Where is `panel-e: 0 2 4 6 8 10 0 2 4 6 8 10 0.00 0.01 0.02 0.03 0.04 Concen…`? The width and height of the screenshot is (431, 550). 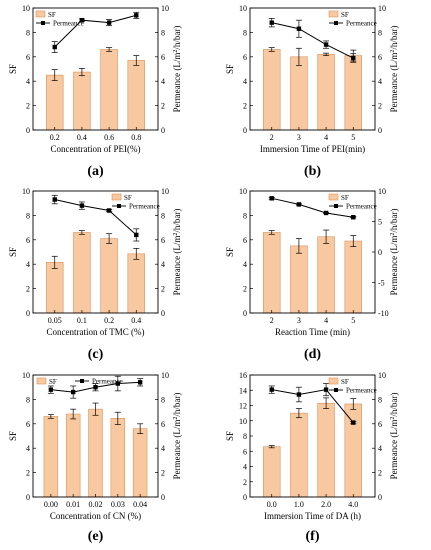 panel-e: 0 2 4 6 8 10 0 2 4 6 8 10 0.00 0.01 0.02 0.03 0.04 Concen… is located at coordinates (95, 457).